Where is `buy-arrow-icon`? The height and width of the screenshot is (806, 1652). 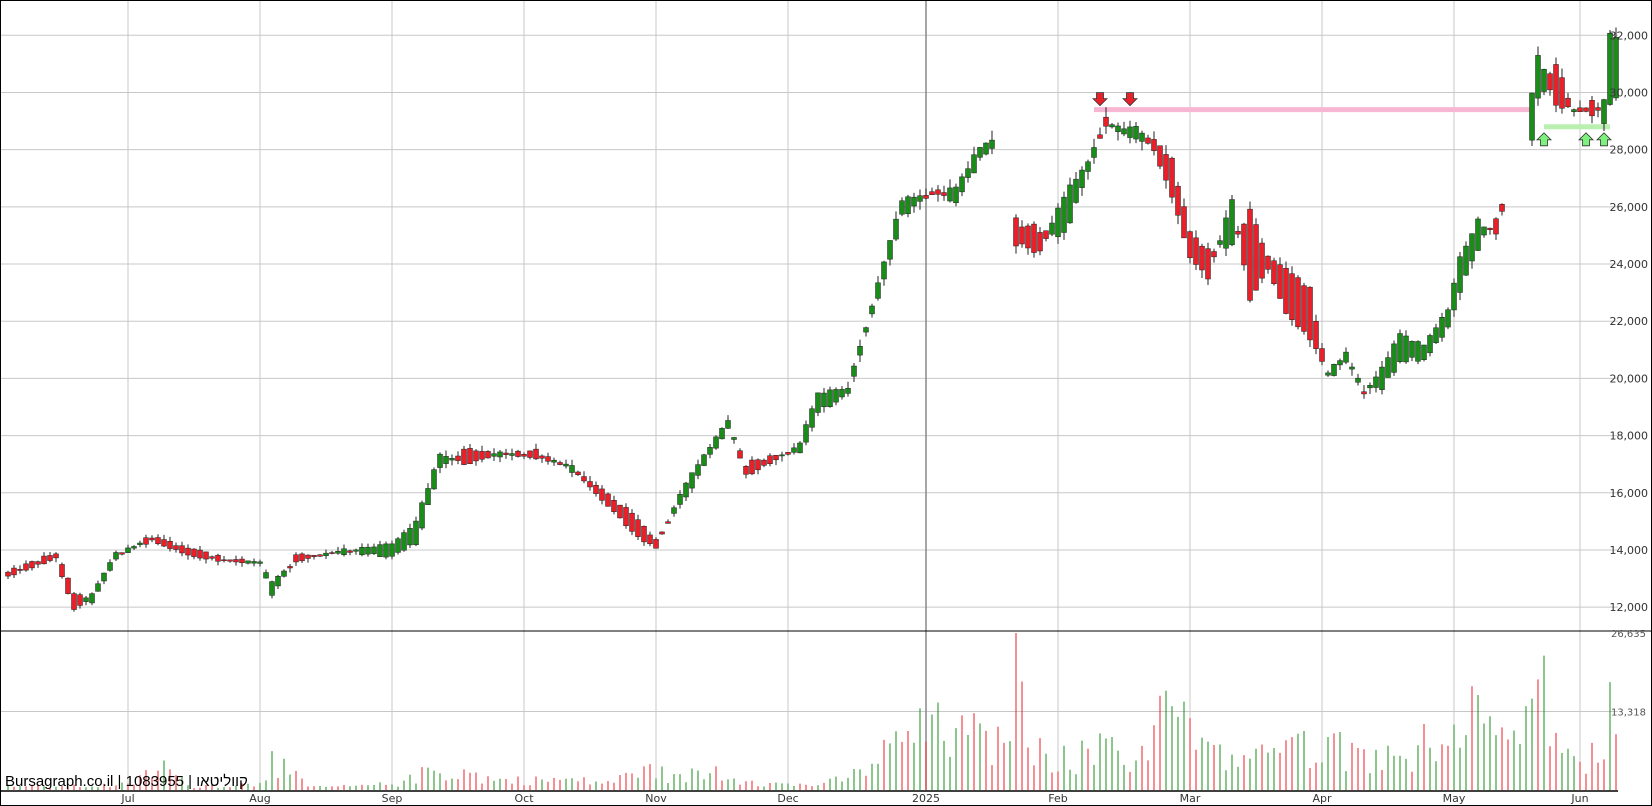 buy-arrow-icon is located at coordinates (1586, 139).